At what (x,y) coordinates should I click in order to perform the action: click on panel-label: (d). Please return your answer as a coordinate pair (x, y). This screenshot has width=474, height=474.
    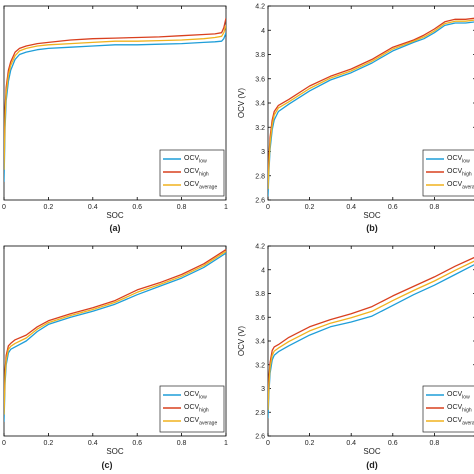
    Looking at the image, I should click on (372, 465).